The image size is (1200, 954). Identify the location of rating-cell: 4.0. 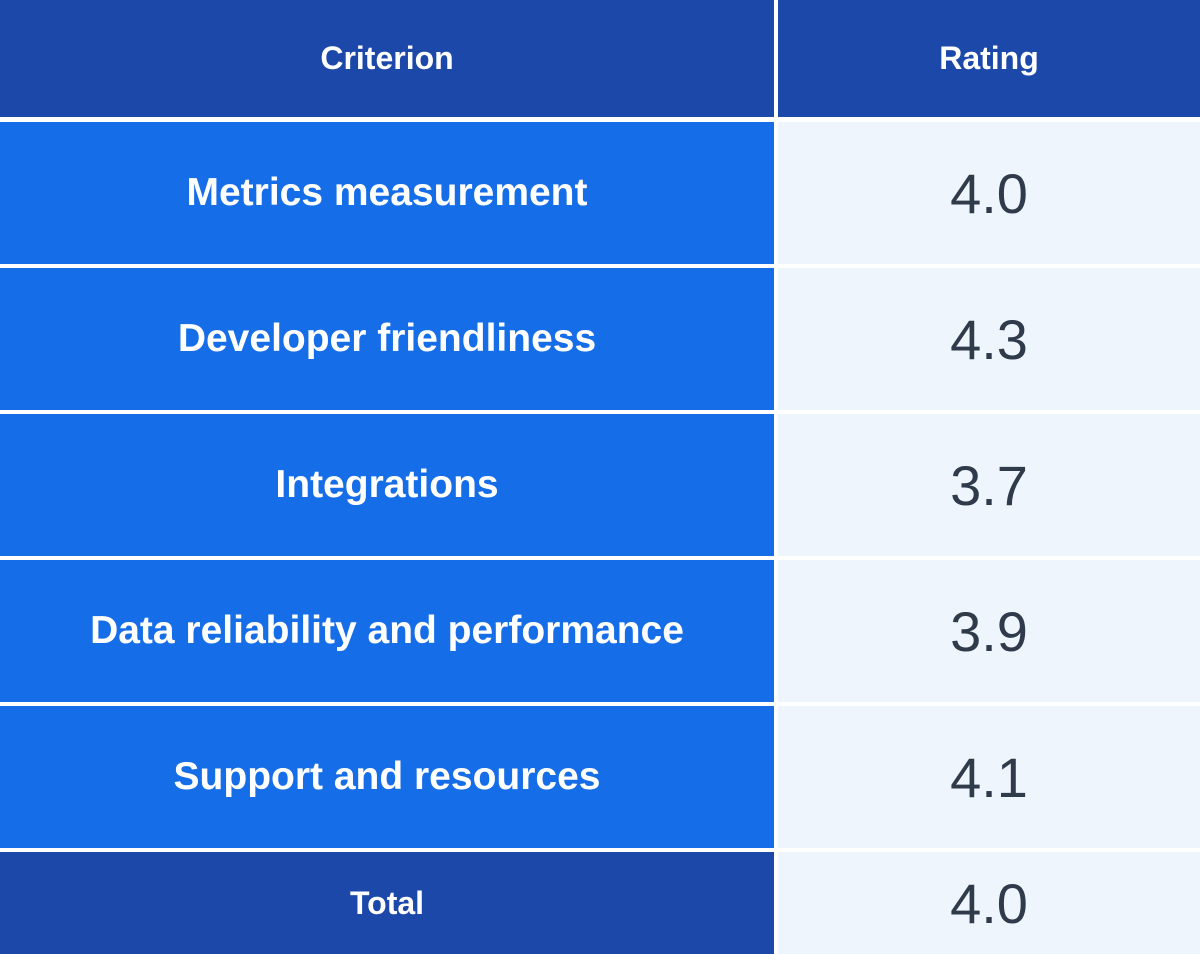
(989, 193).